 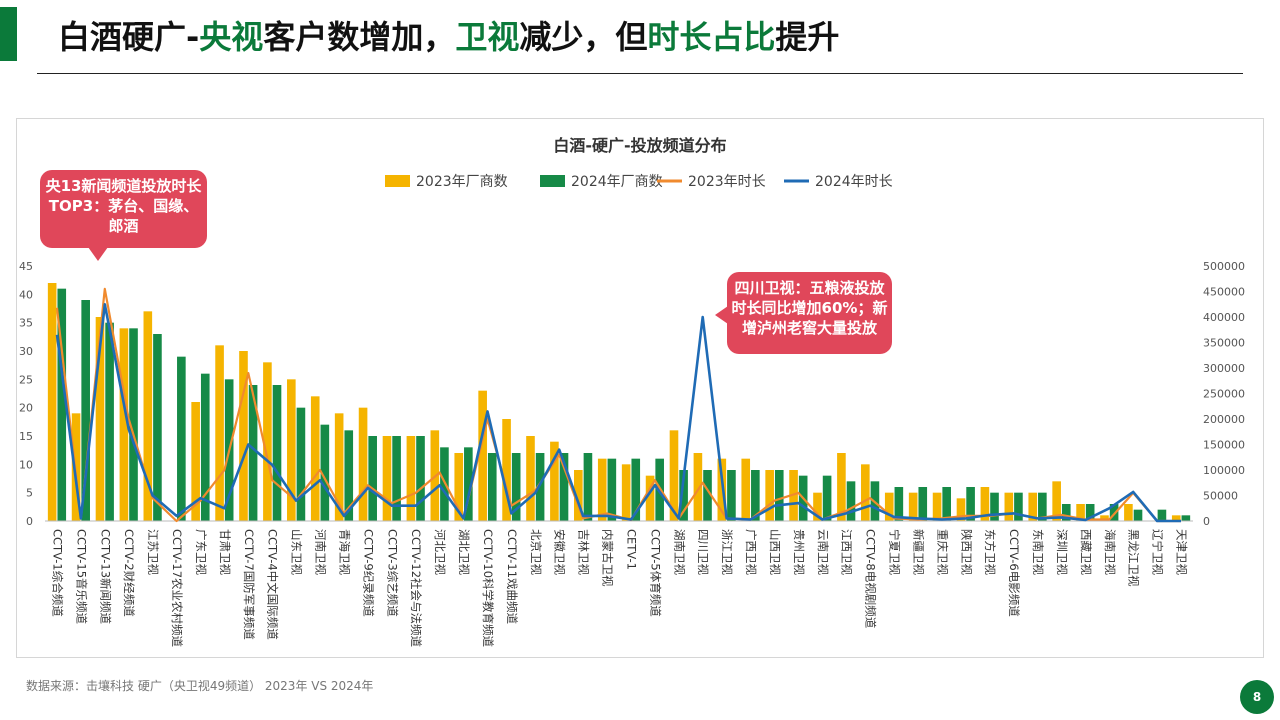 I want to click on x-category-label: 北京卫视, so click(x=536, y=552).